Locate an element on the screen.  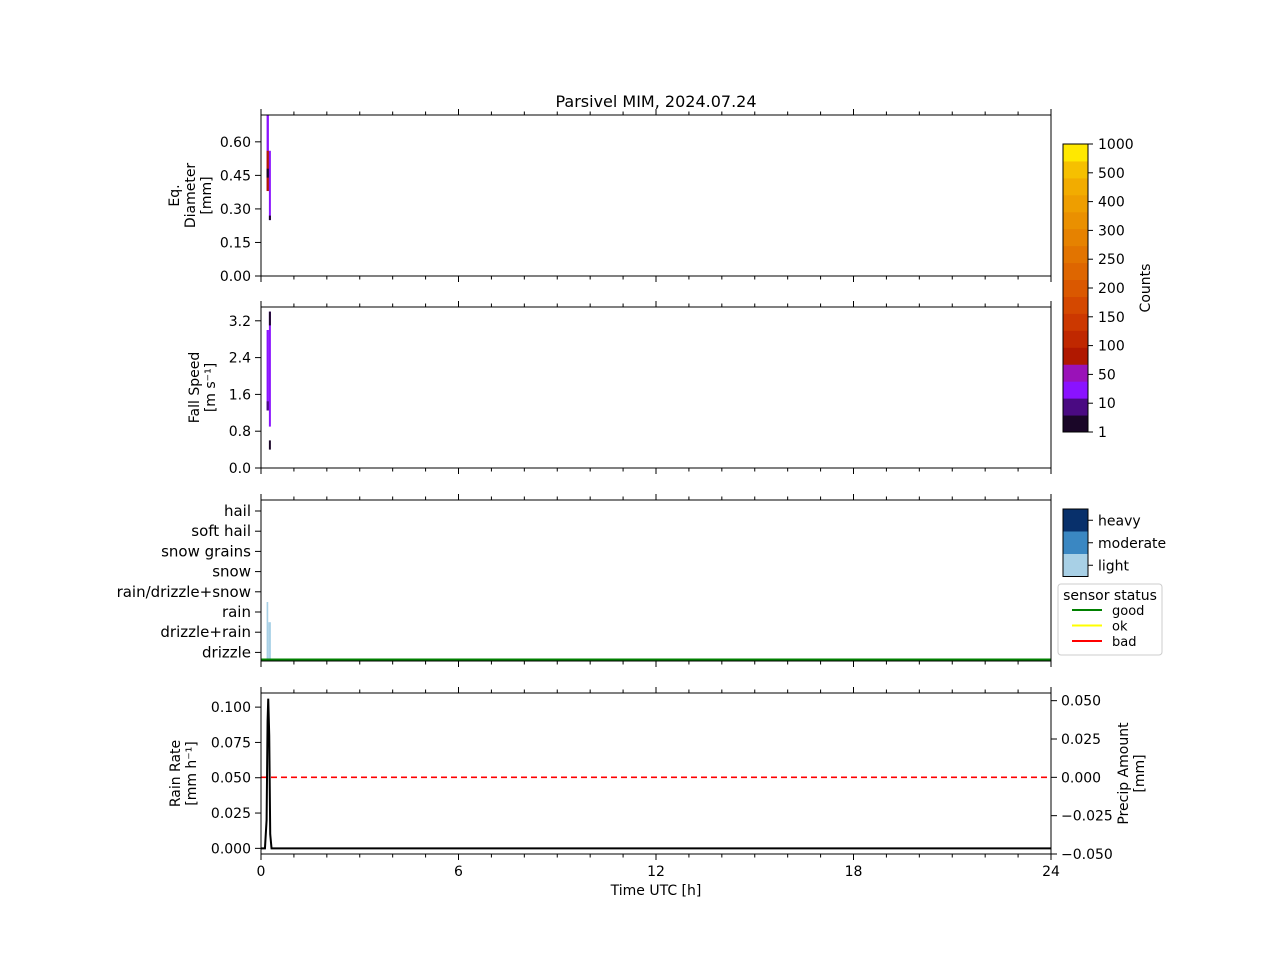
y-tick-label: 3.2 is located at coordinates (240, 322).